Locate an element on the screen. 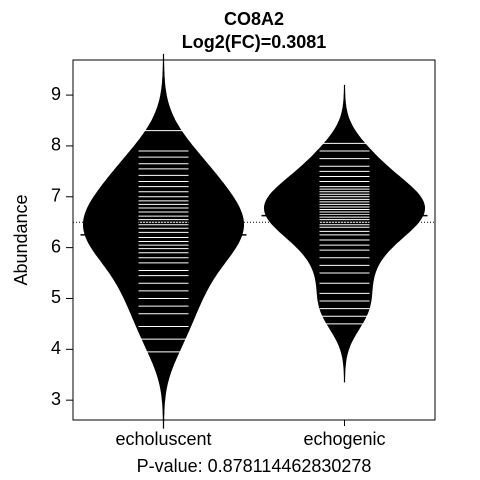 This screenshot has height=480, width=480. y-tick-label: 5 is located at coordinates (56, 297).